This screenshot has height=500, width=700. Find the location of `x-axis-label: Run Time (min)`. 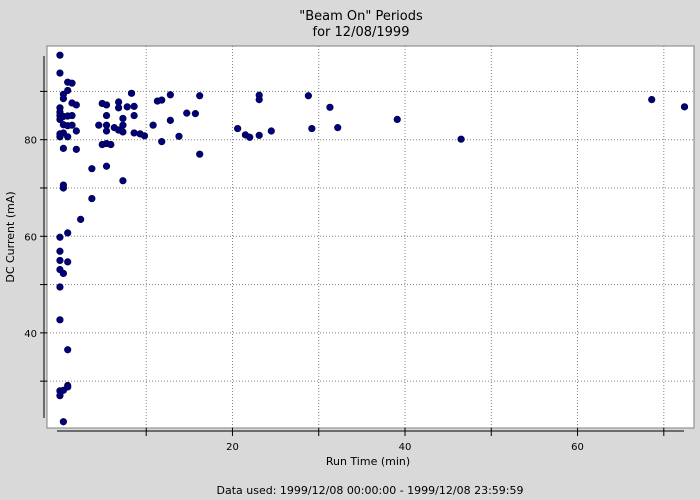

x-axis-label: Run Time (min) is located at coordinates (368, 461).